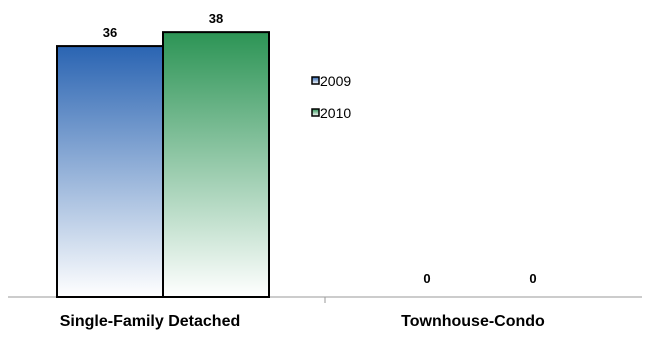 This screenshot has width=650, height=340. I want to click on data-label-2010-townhouse-condo: 0, so click(532, 278).